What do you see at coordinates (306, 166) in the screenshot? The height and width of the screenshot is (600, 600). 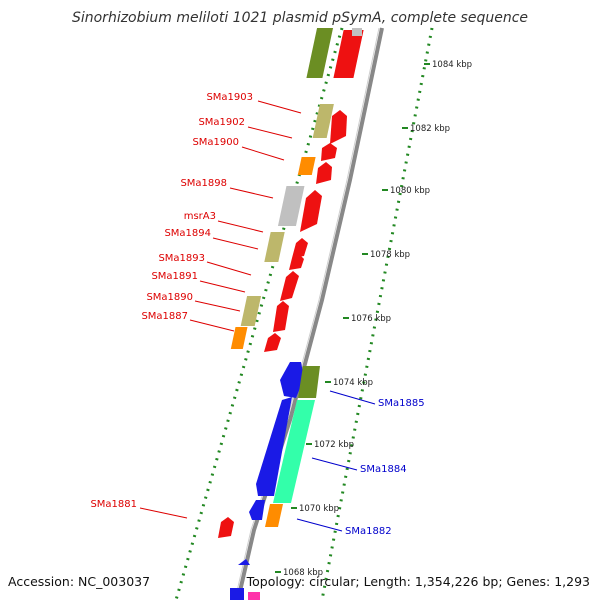 I see `orange-feature-1900` at bounding box center [306, 166].